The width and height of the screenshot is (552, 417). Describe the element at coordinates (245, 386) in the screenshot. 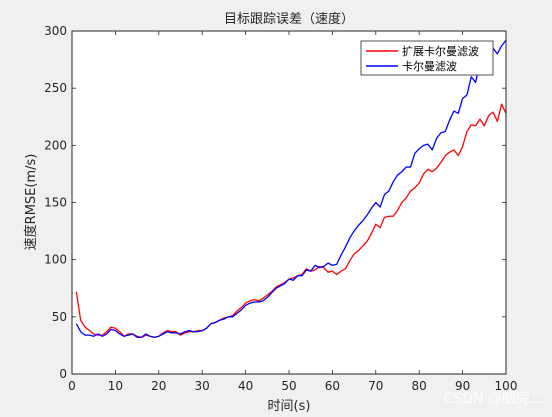

I see `x-tick-label: 40` at that location.